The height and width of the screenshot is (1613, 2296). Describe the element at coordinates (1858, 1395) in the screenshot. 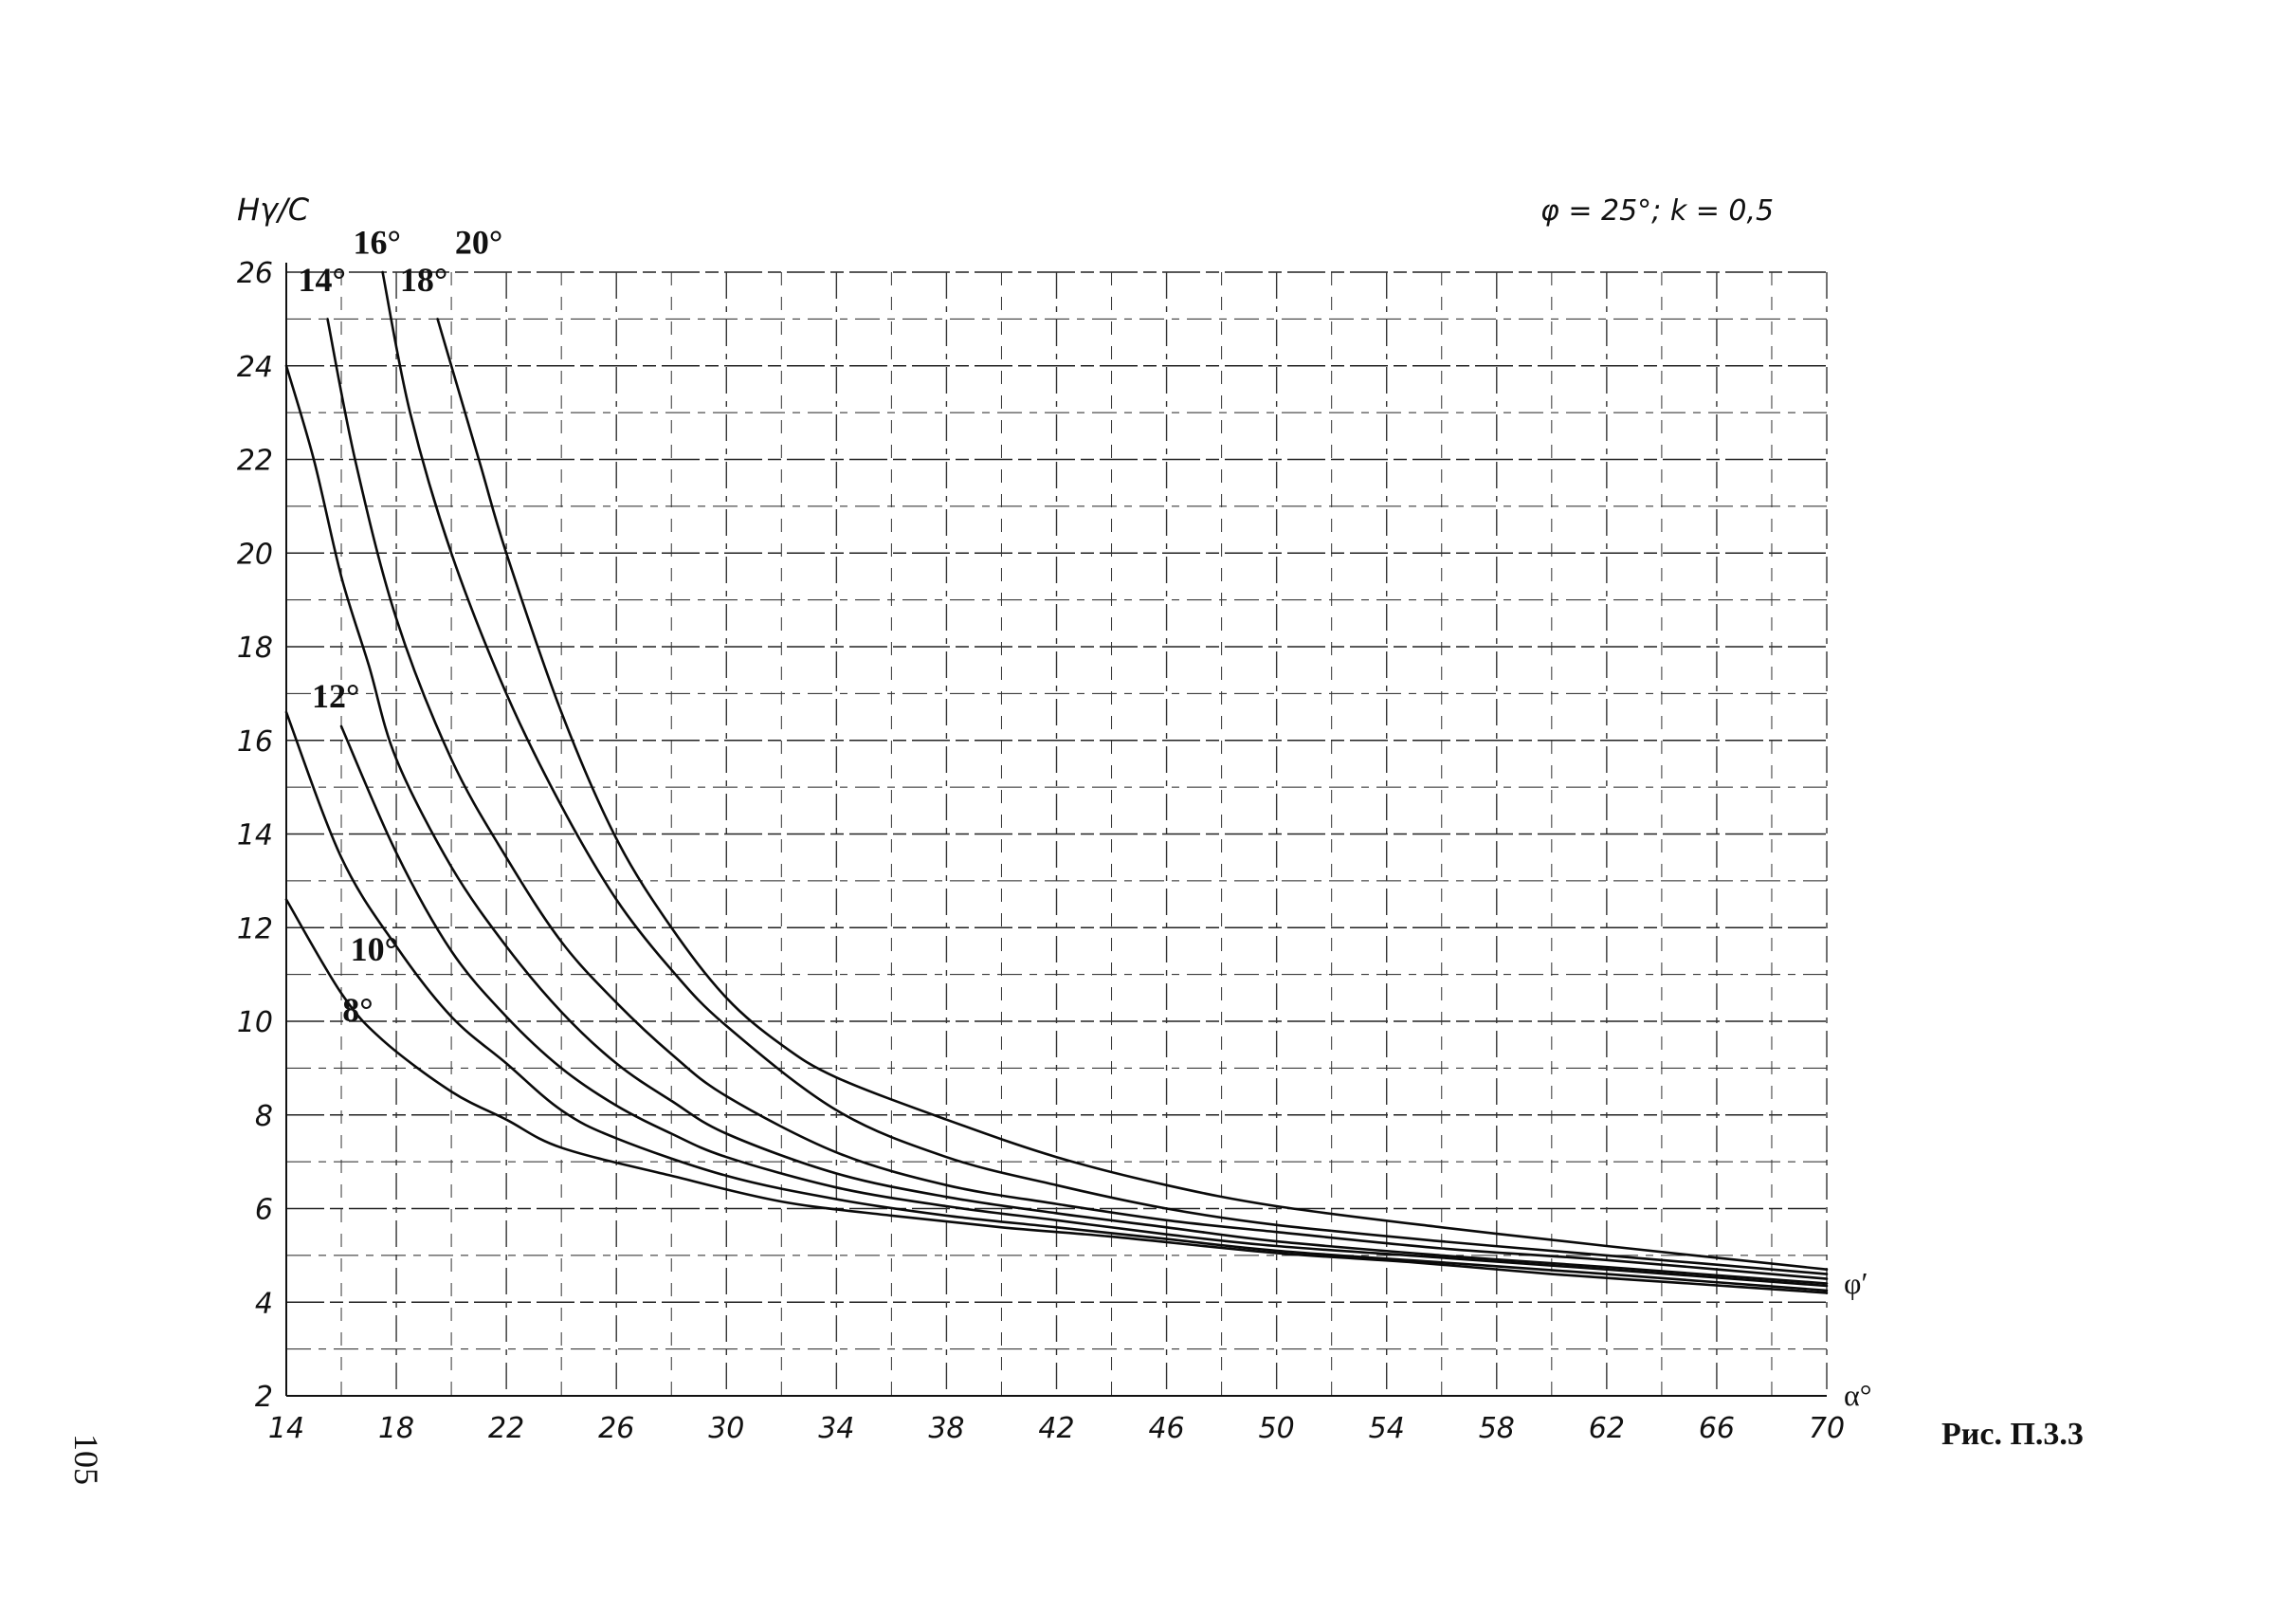

I see `x-axis-label: α°` at that location.